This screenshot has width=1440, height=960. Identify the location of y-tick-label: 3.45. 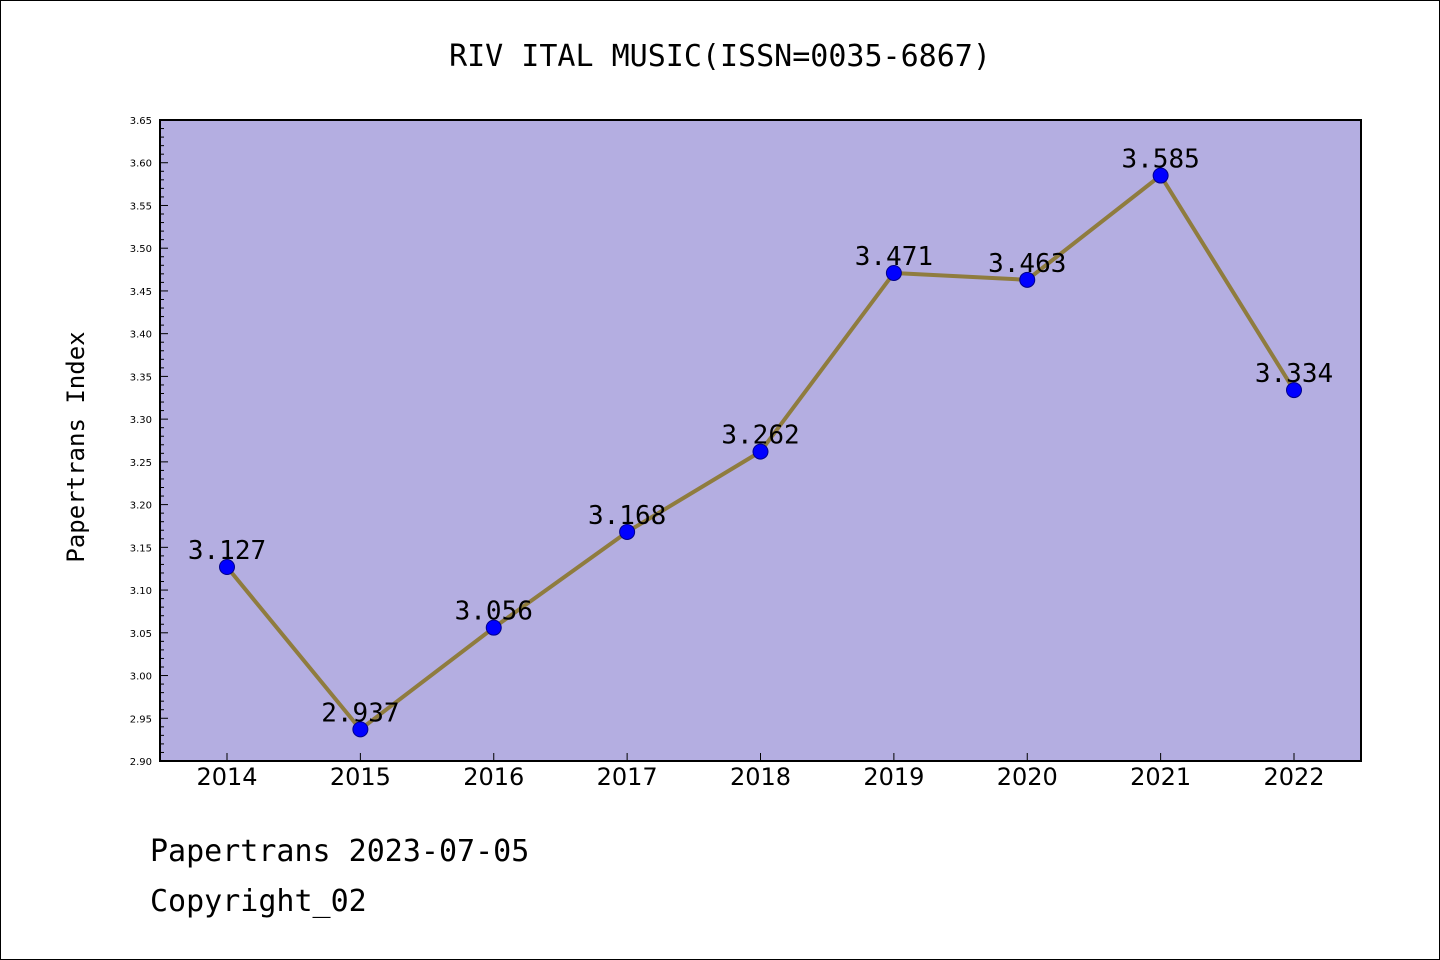
(141, 292).